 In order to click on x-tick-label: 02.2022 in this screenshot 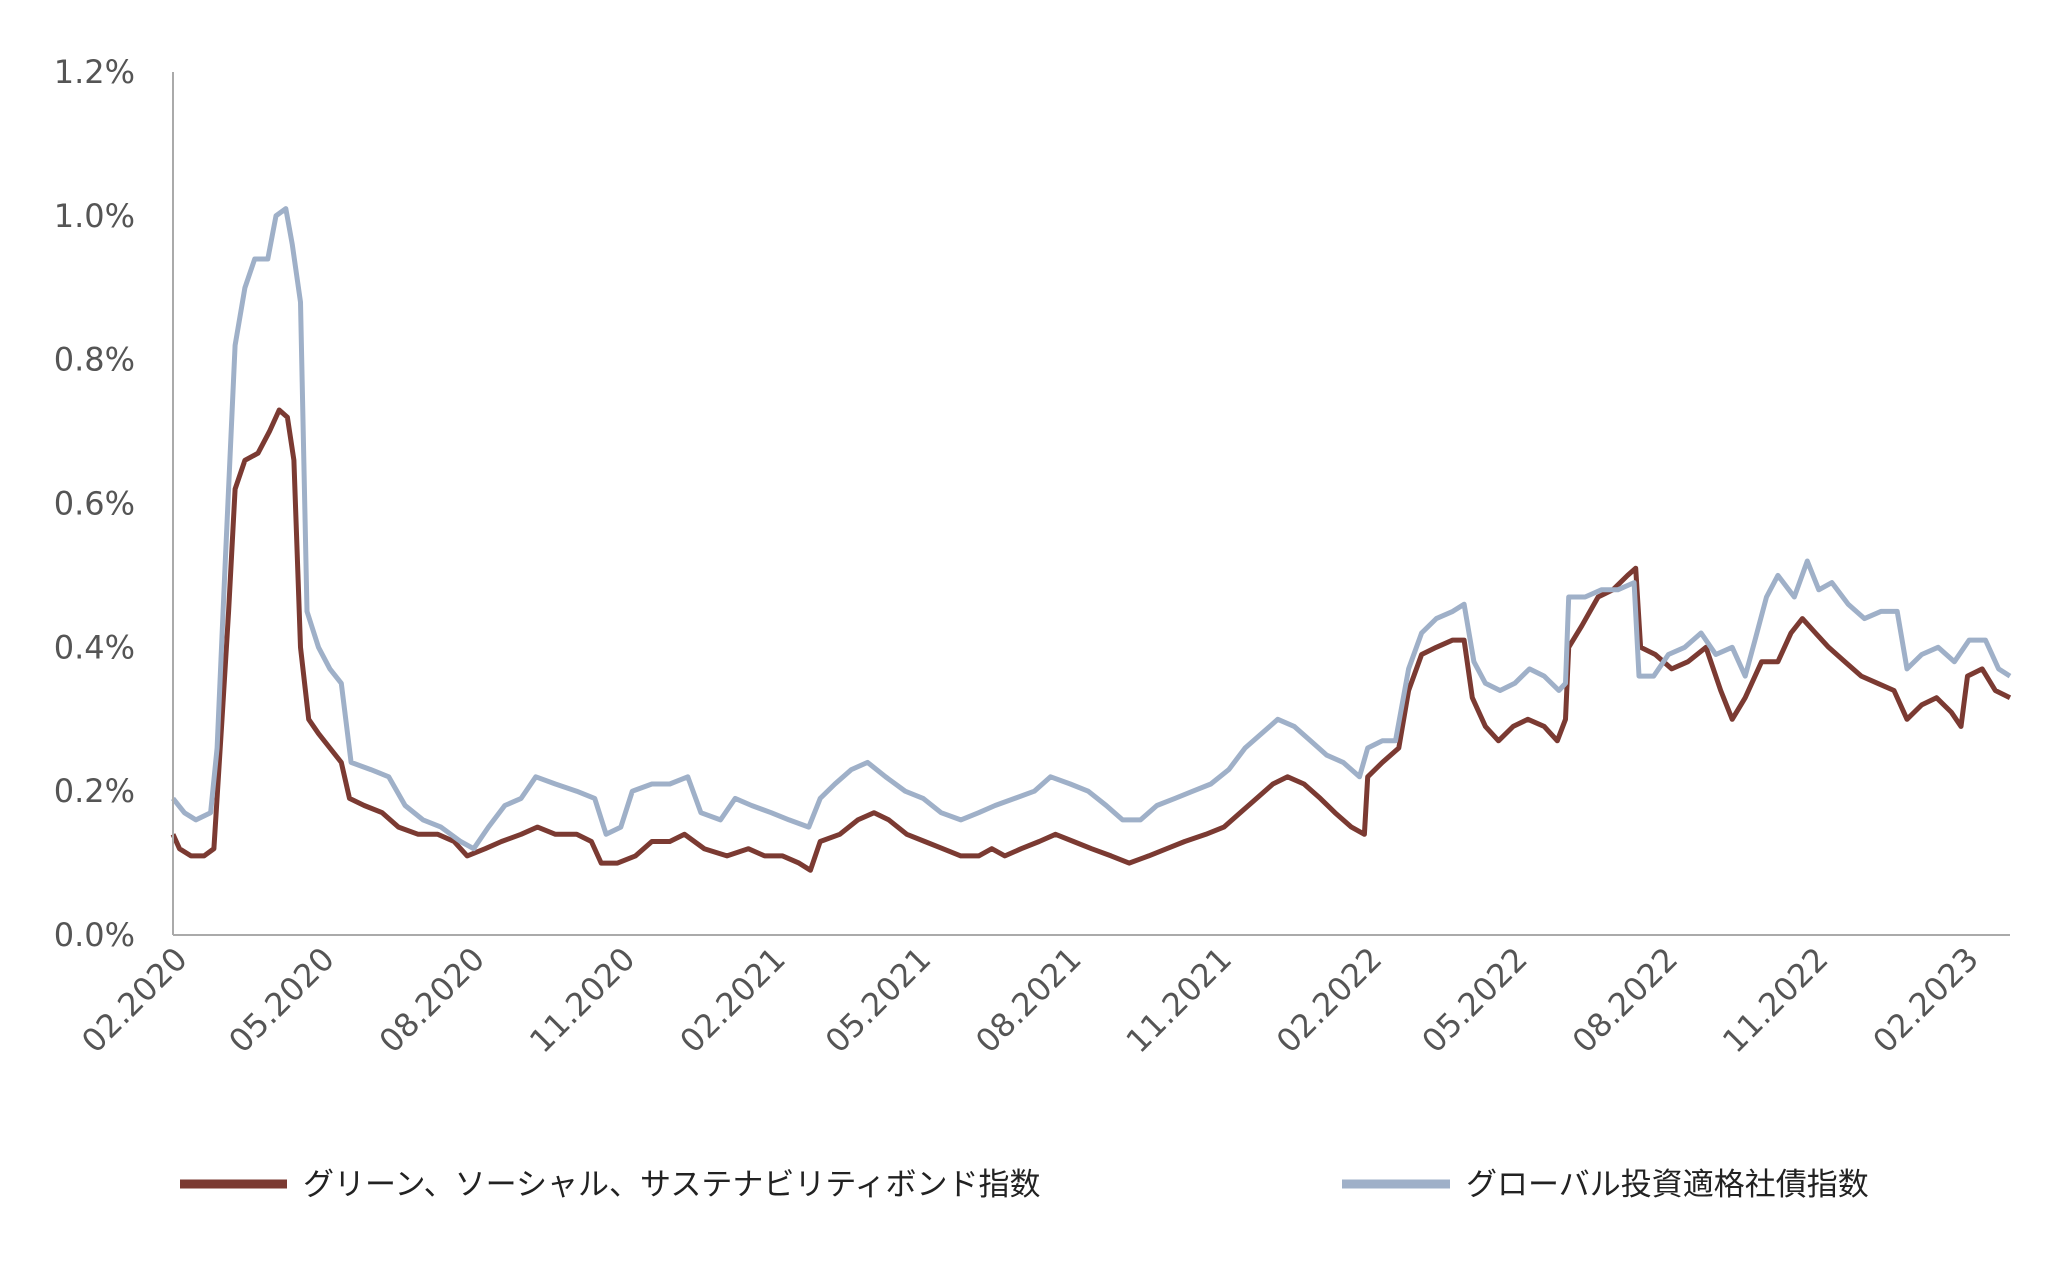, I will do `click(1329, 1000)`.